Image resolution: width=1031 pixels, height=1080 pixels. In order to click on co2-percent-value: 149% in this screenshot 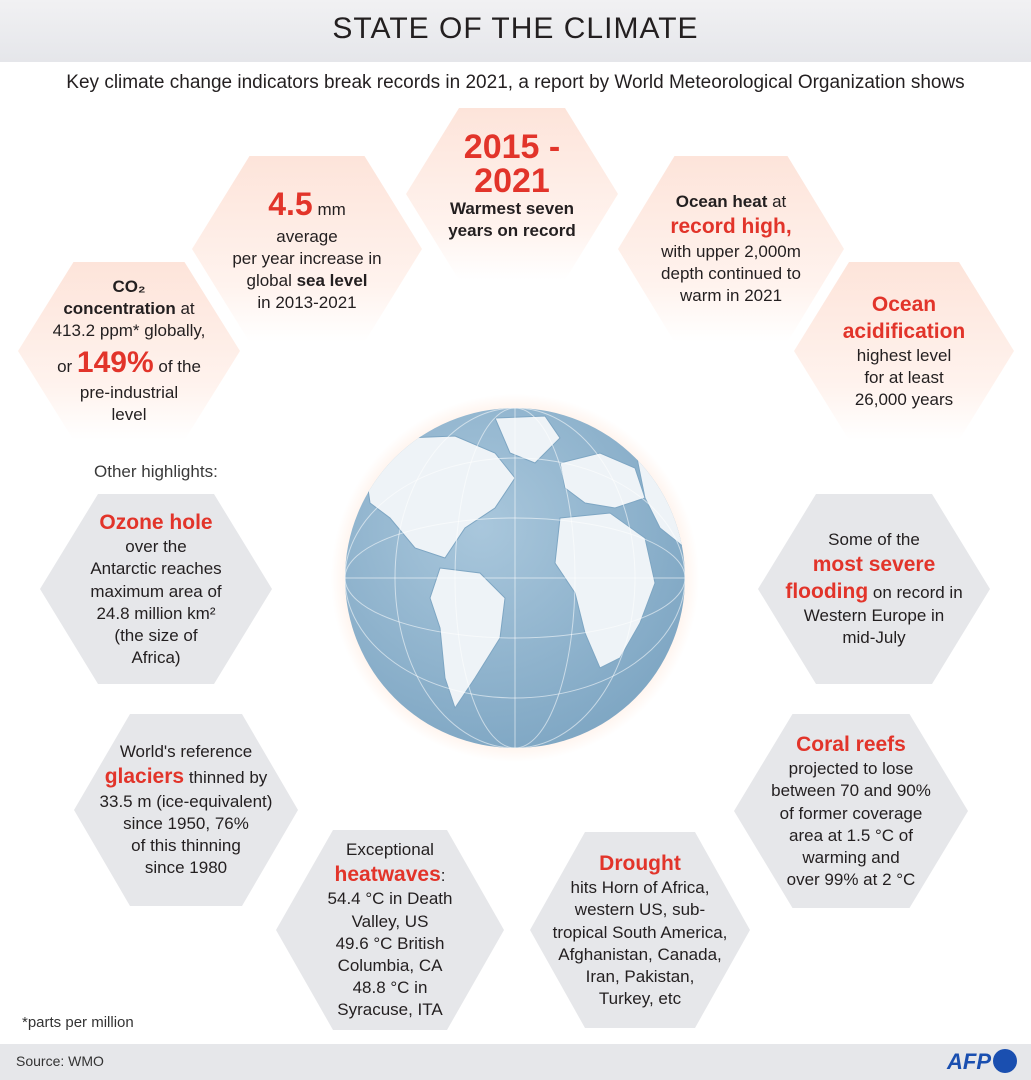, I will do `click(115, 362)`.